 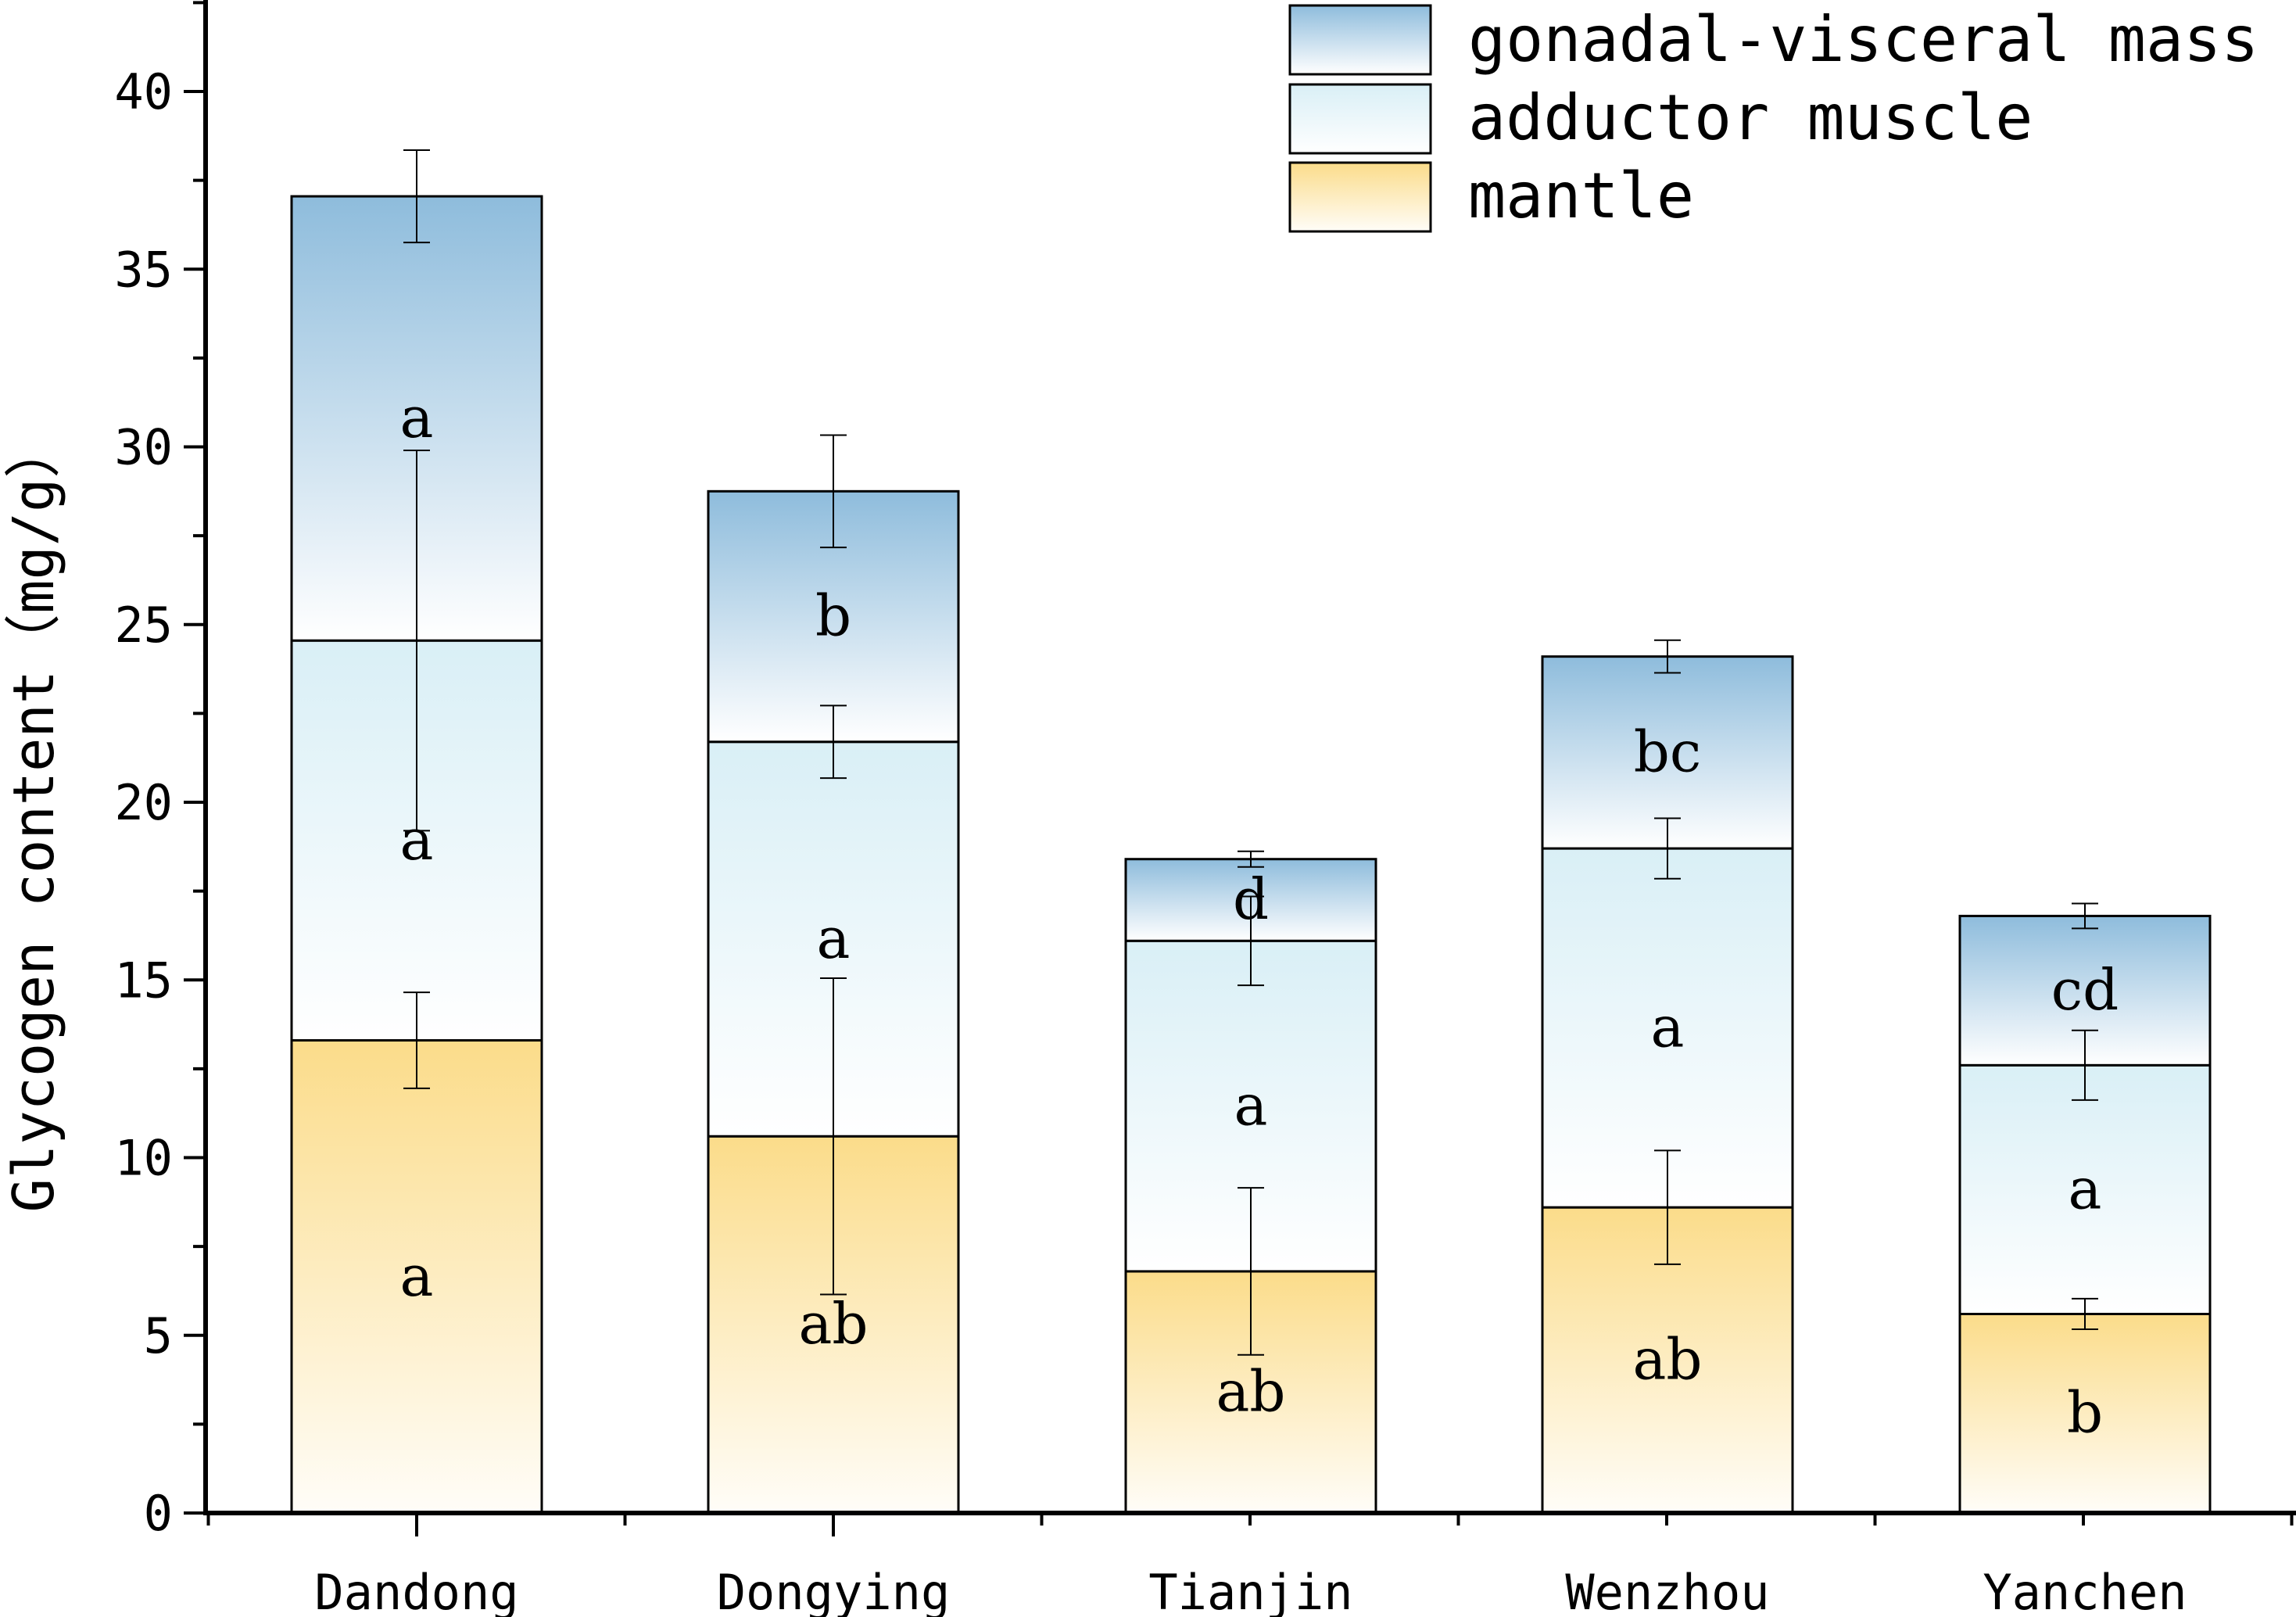 I want to click on error-bar-adductor-muscle-yanchen, so click(x=2085, y=1065).